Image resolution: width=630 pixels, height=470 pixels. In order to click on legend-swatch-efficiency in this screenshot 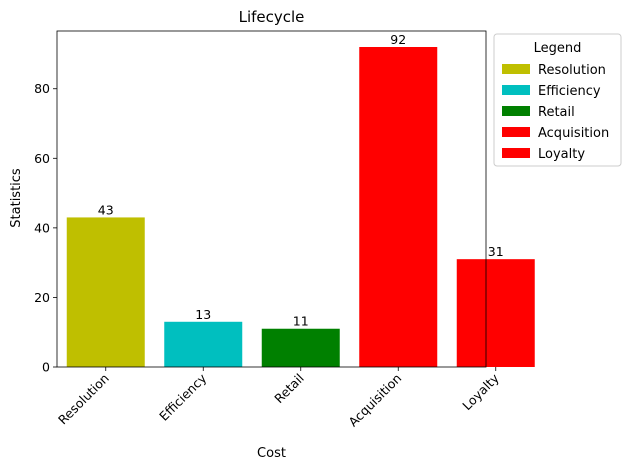, I will do `click(516, 90)`.